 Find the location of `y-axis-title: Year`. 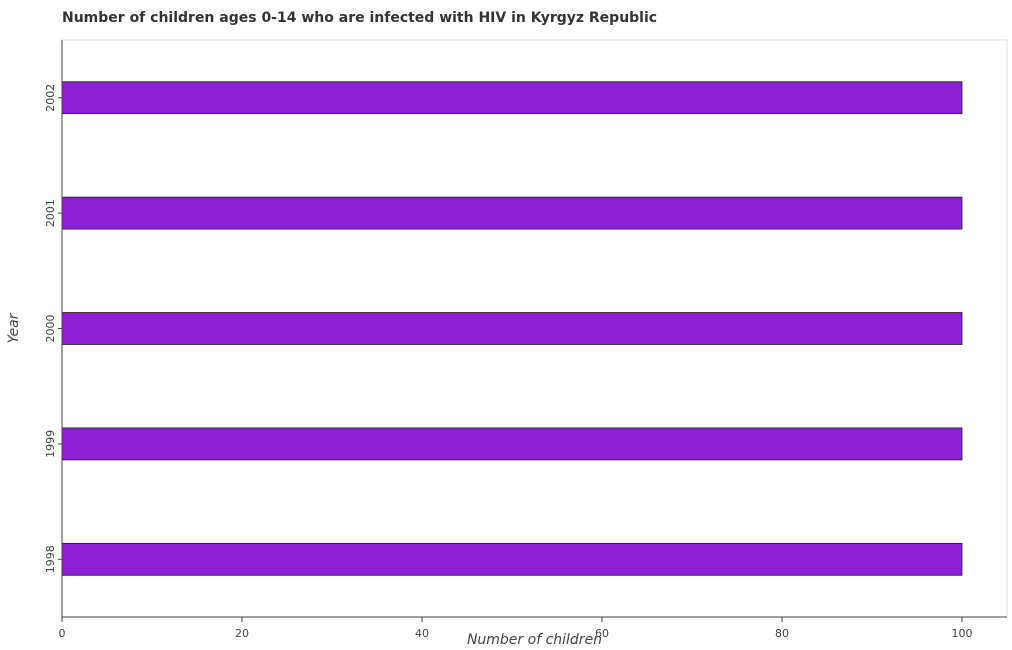

y-axis-title: Year is located at coordinates (14, 327).